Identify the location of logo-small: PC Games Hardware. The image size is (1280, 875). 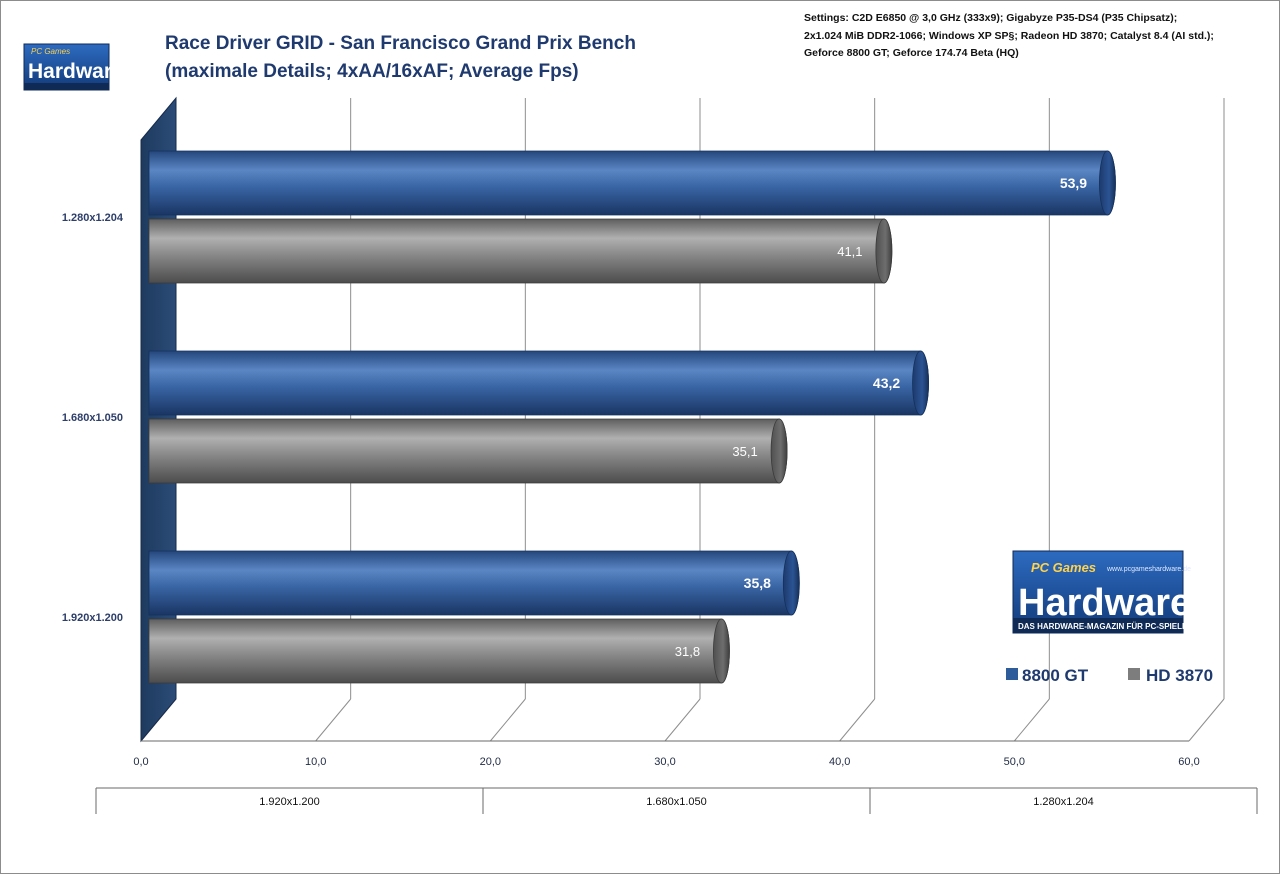
(73, 67).